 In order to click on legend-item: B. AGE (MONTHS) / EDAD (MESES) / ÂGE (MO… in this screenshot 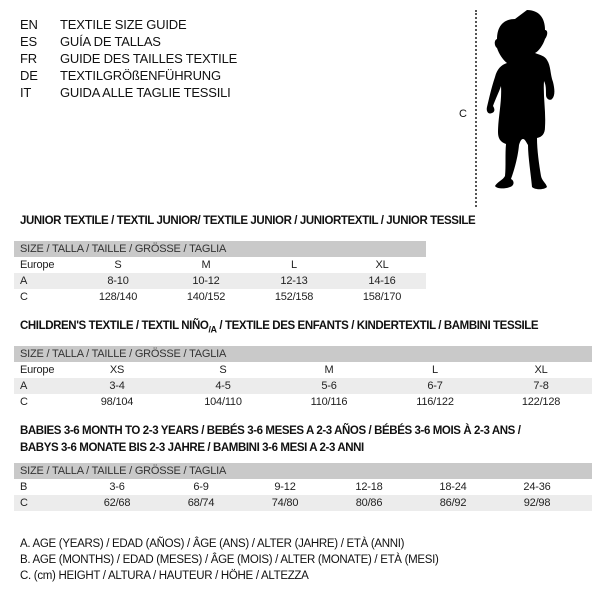, I will do `click(229, 560)`.